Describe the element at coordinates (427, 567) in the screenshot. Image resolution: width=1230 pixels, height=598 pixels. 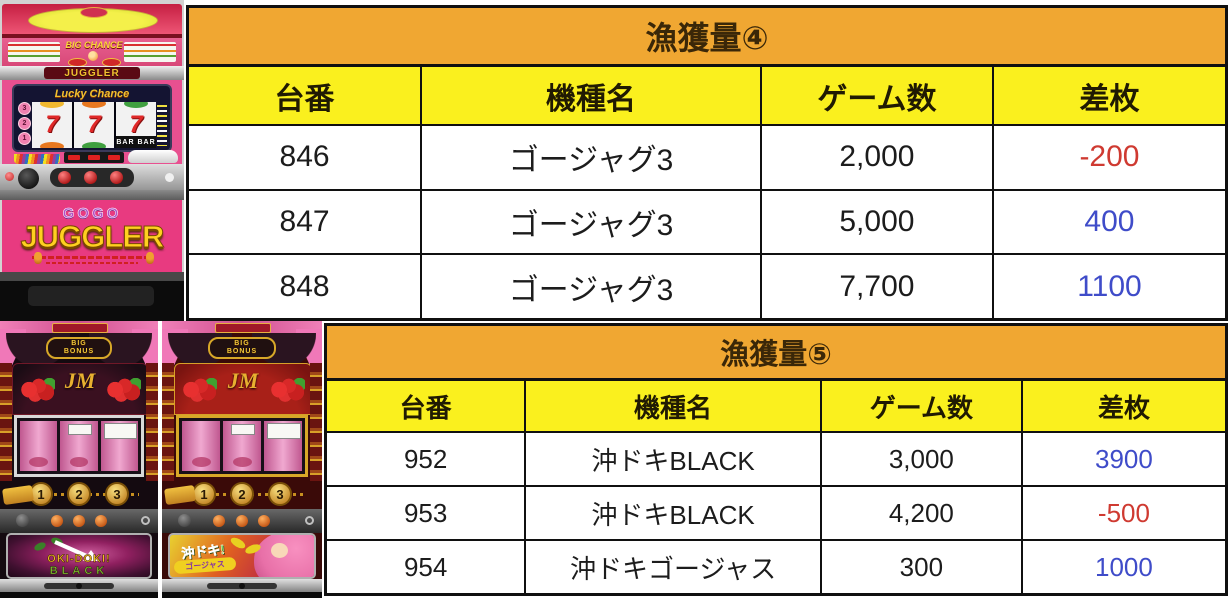
I see `cell-machine-no: 954` at that location.